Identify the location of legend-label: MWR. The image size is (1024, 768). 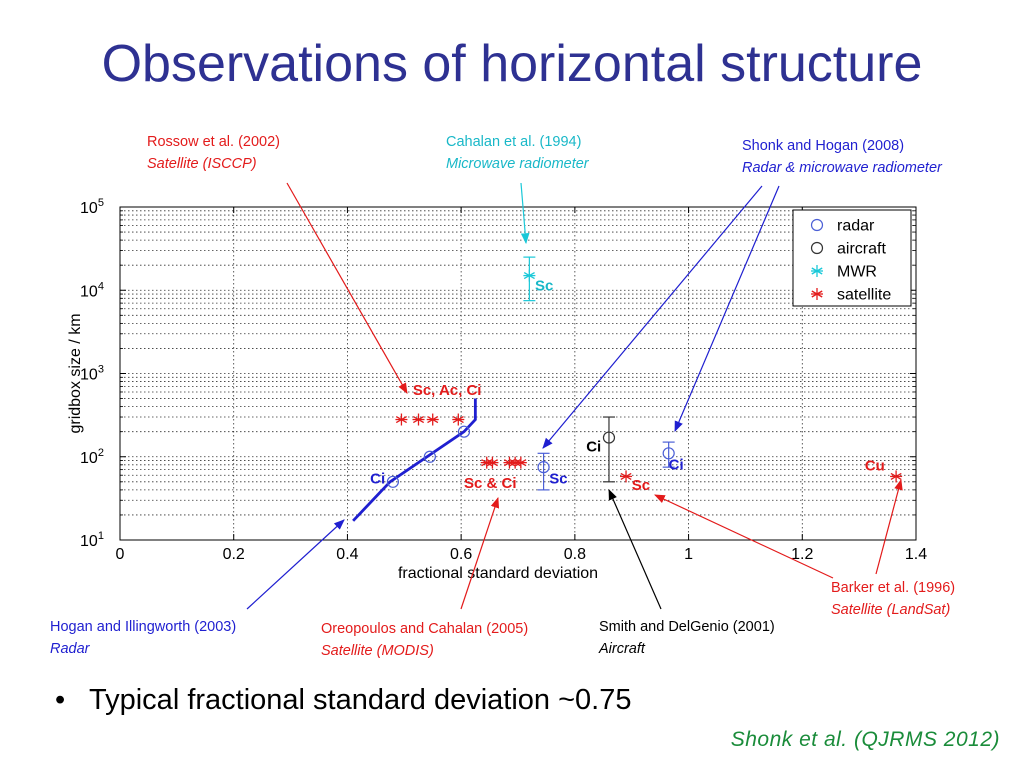
(857, 272).